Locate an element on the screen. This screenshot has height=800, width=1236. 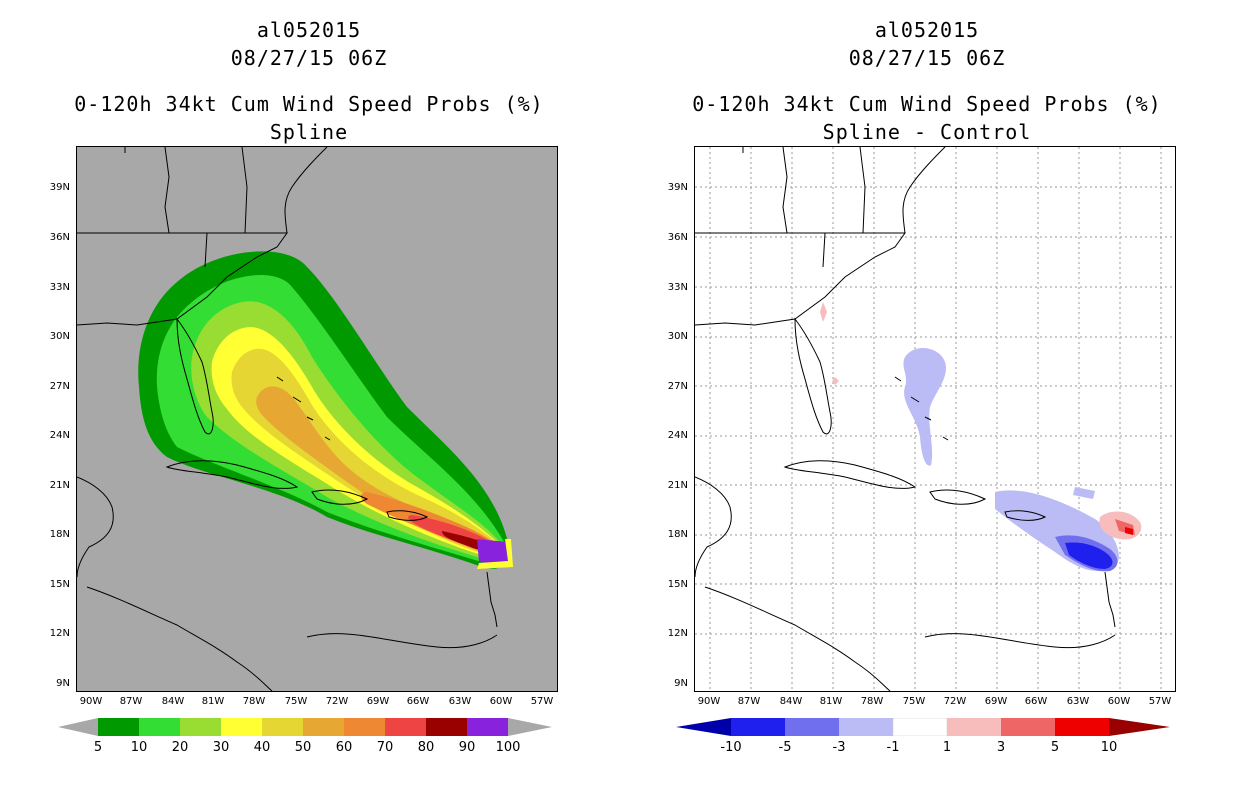
colorbar-label: 90 is located at coordinates (467, 747).